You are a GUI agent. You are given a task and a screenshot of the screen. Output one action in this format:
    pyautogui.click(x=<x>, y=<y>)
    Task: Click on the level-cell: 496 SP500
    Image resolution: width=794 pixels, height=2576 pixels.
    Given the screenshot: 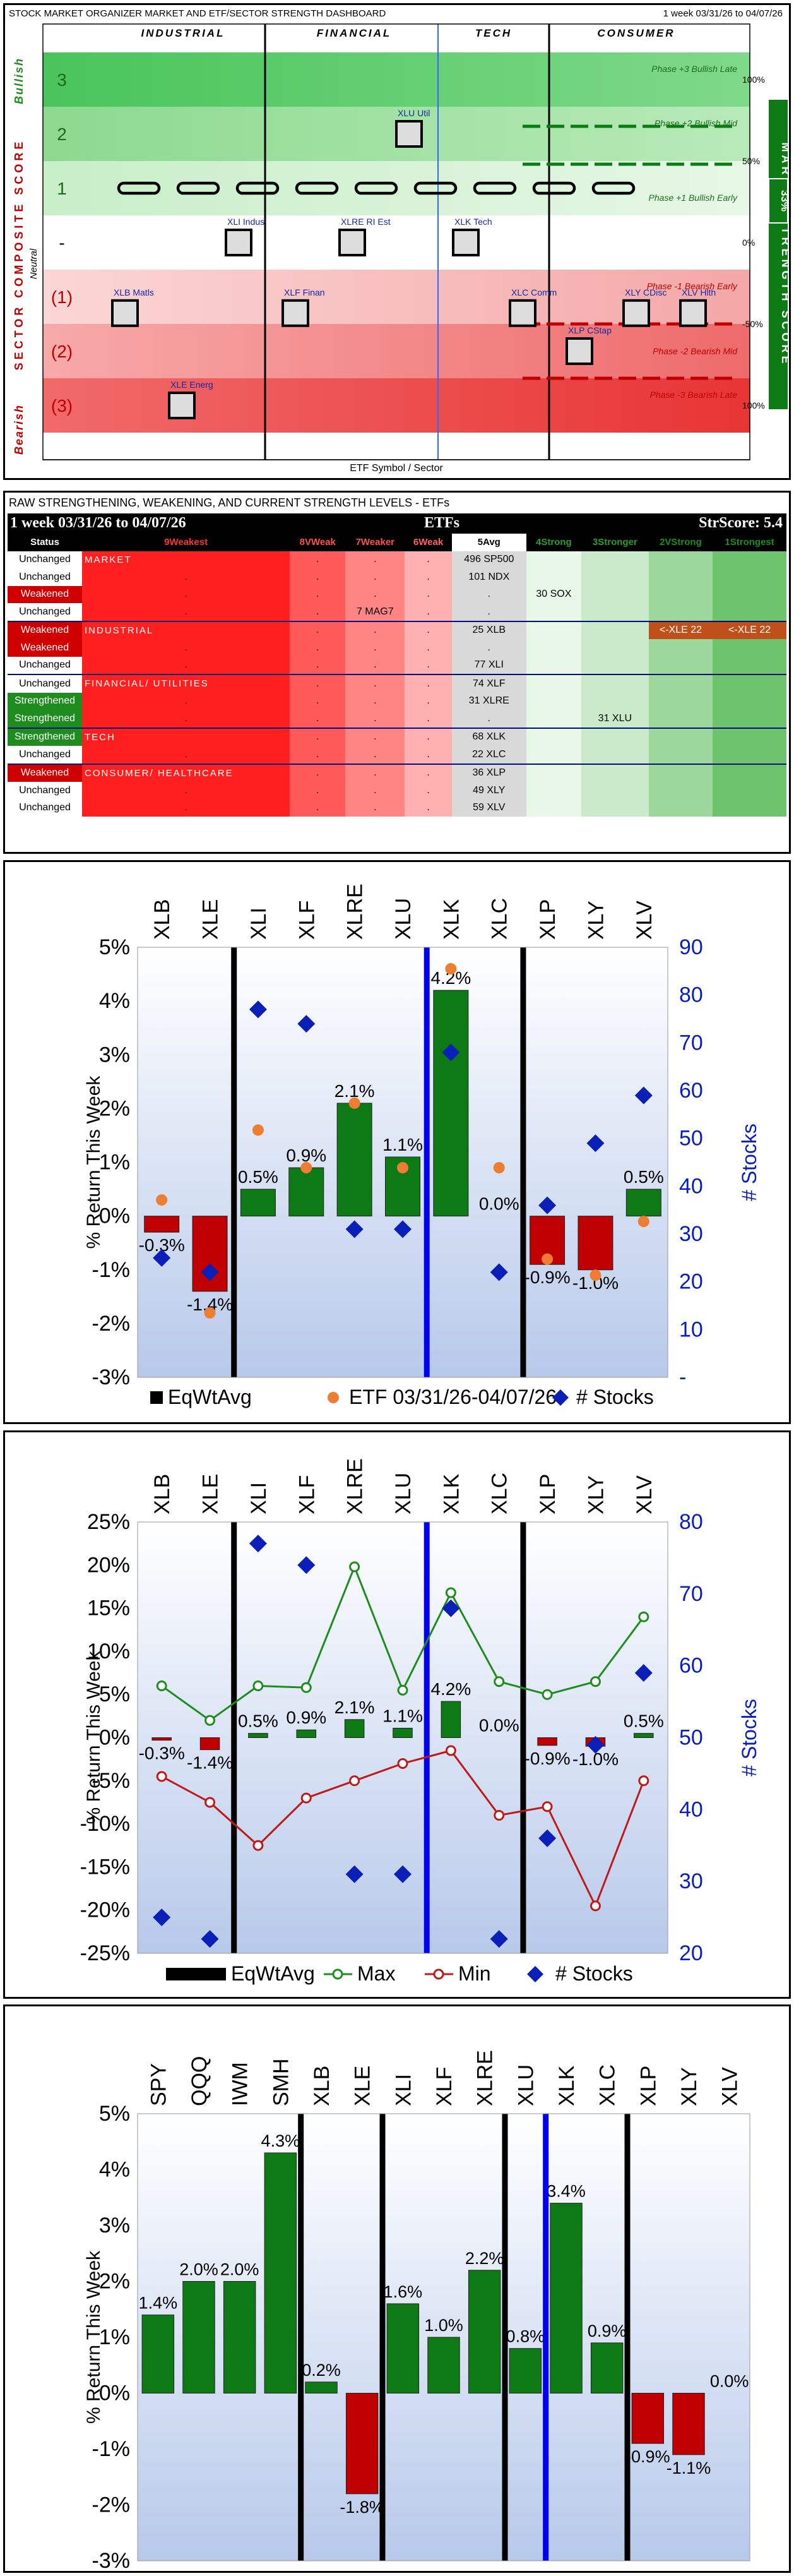 What is the action you would take?
    pyautogui.click(x=488, y=559)
    